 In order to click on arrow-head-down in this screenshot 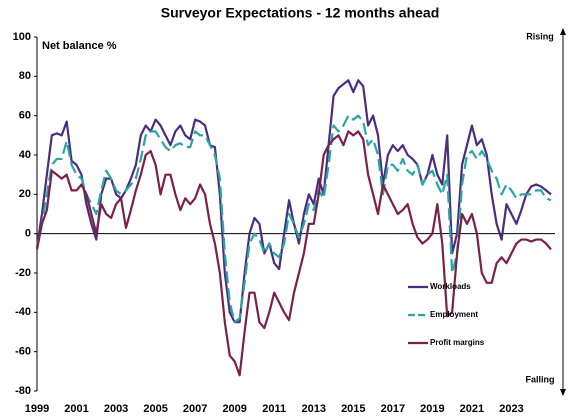, I will do `click(563, 392)`.